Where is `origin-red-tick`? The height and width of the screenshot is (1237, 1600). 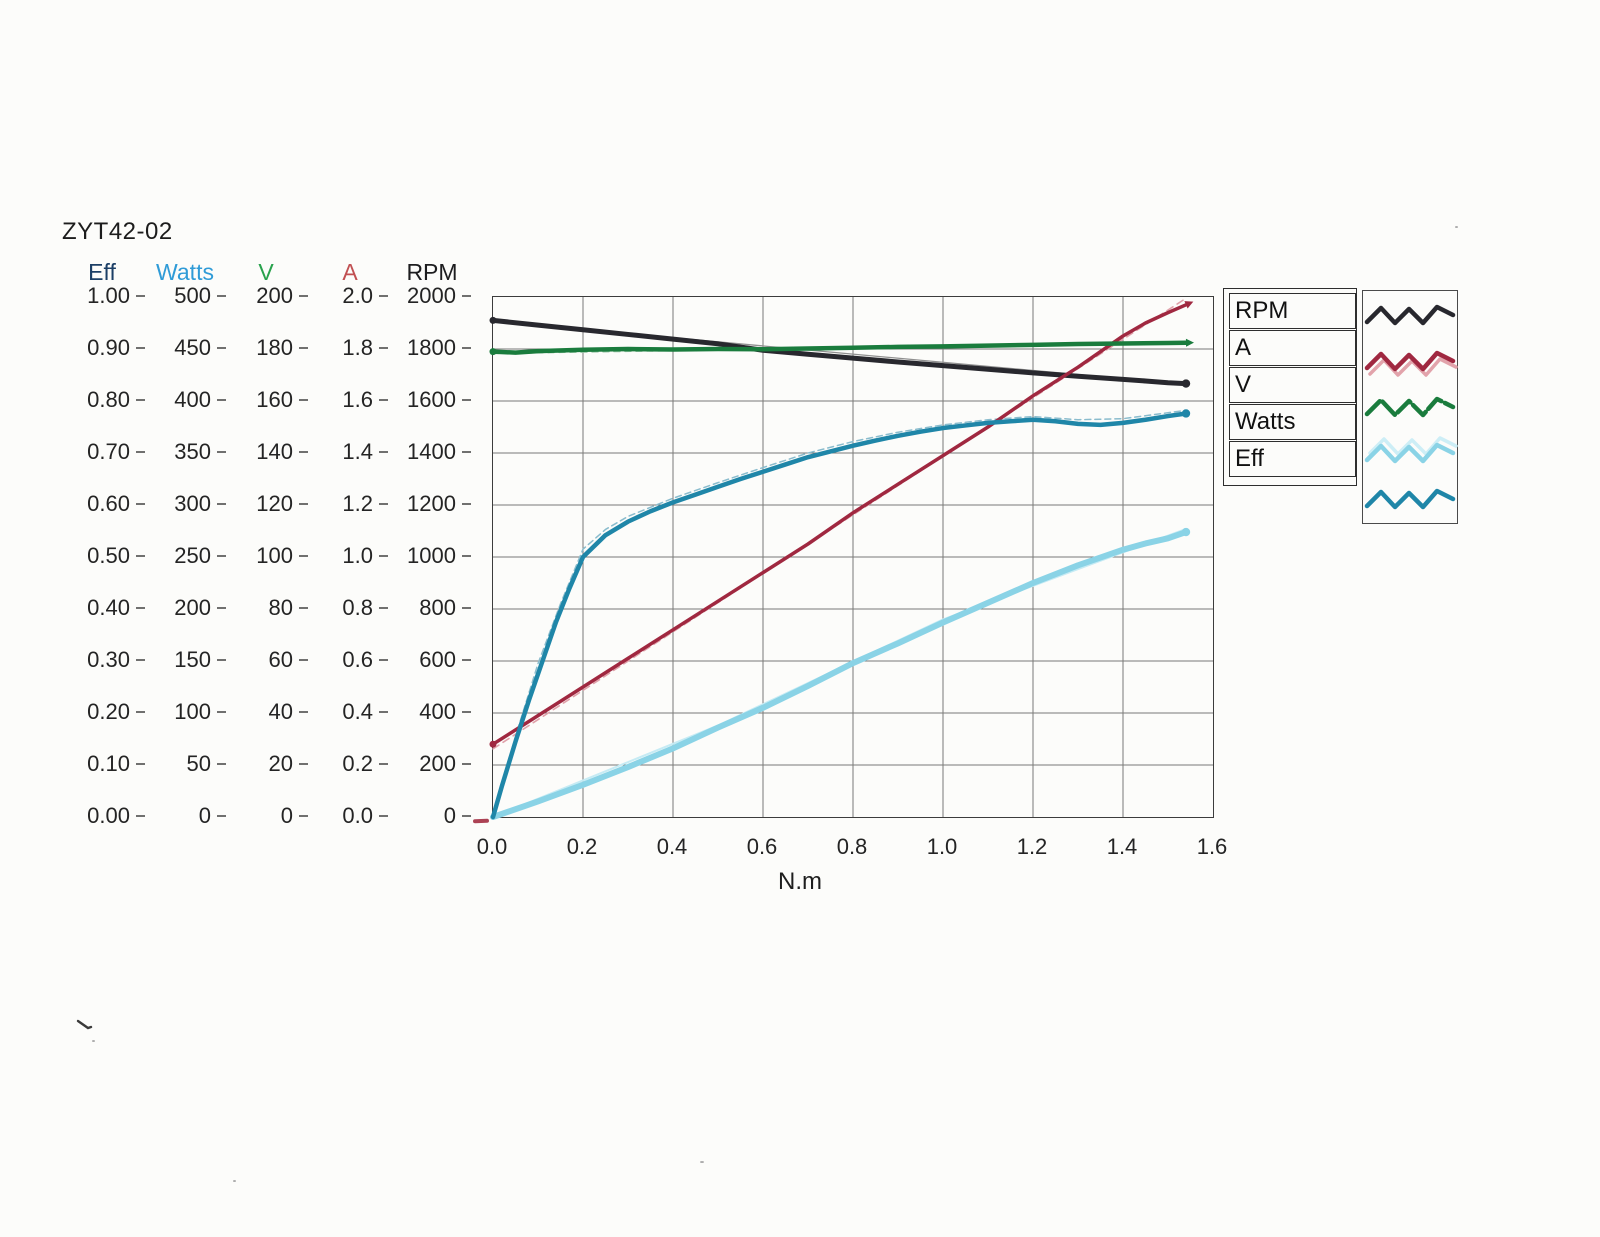 origin-red-tick is located at coordinates (481, 821).